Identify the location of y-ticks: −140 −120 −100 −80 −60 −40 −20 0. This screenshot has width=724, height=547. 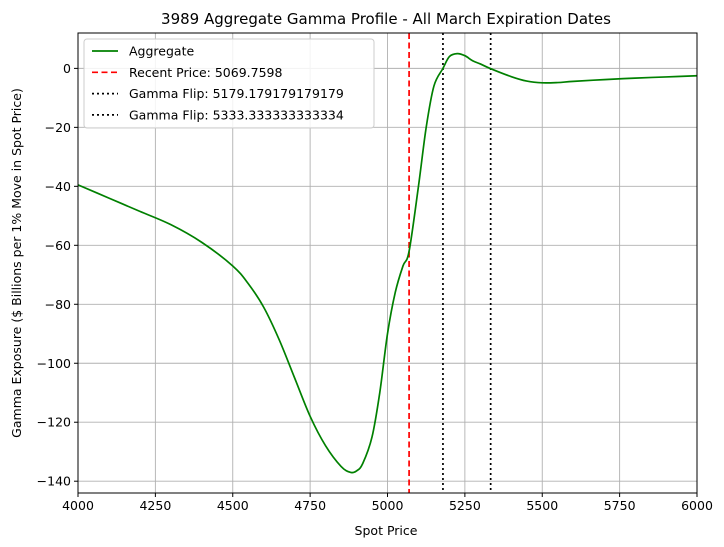
(57, 275).